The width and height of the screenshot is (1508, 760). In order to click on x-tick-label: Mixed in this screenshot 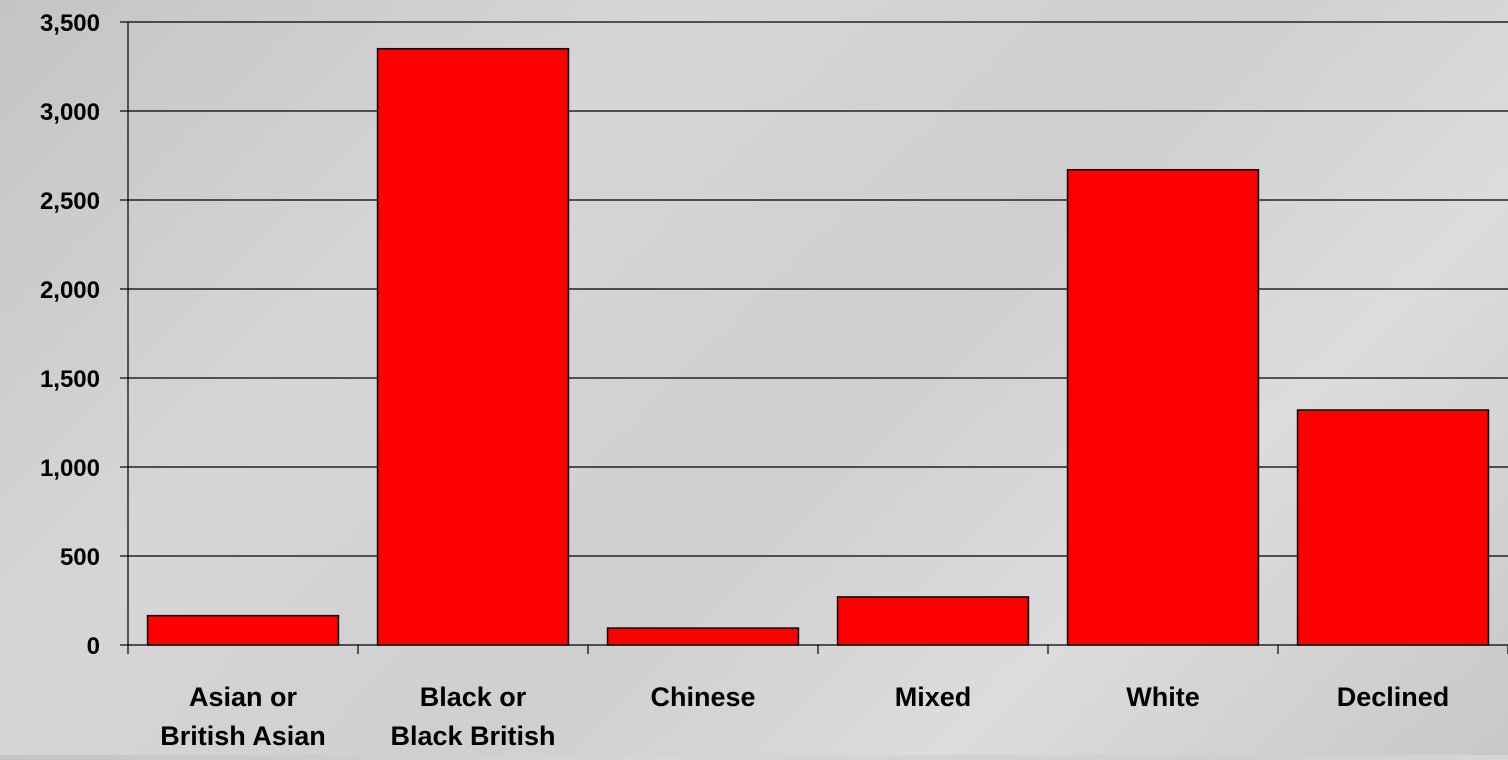, I will do `click(933, 697)`.